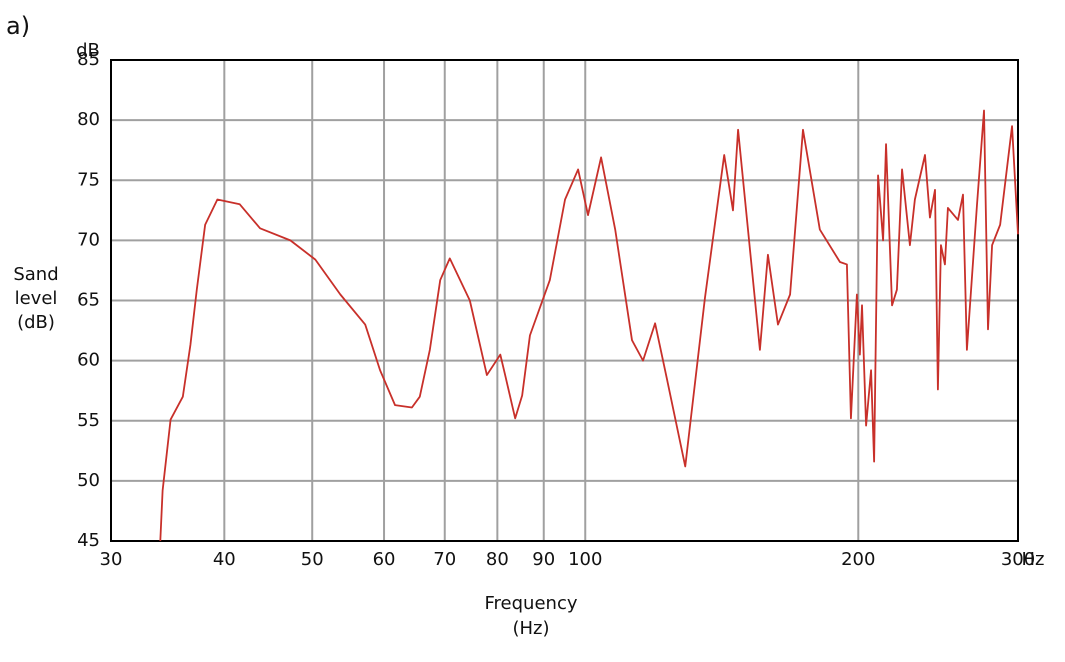 The width and height of the screenshot is (1065, 662). Describe the element at coordinates (312, 559) in the screenshot. I see `x-tick-label: 50` at that location.